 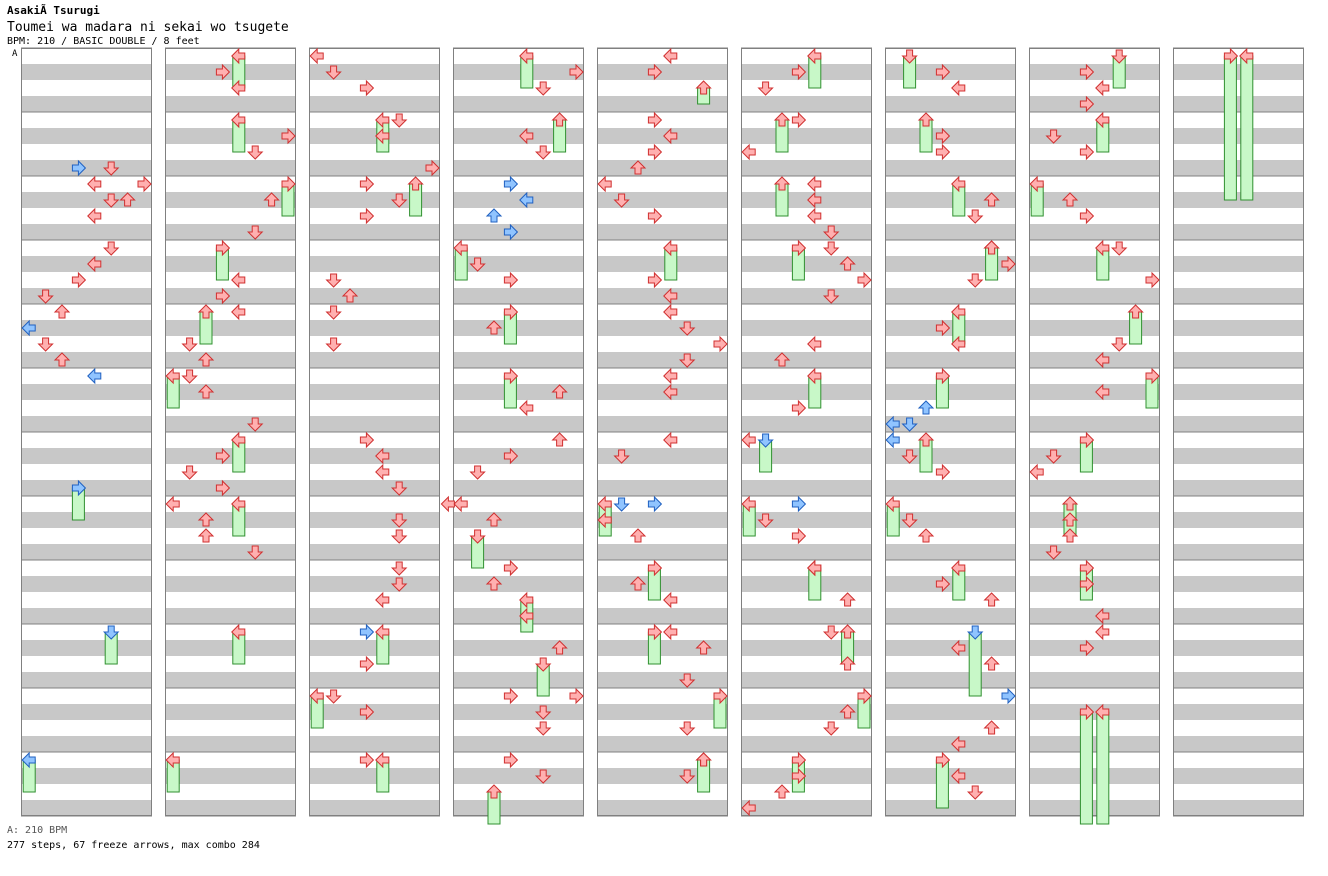 I want to click on freeze-body, so click(x=1103, y=768).